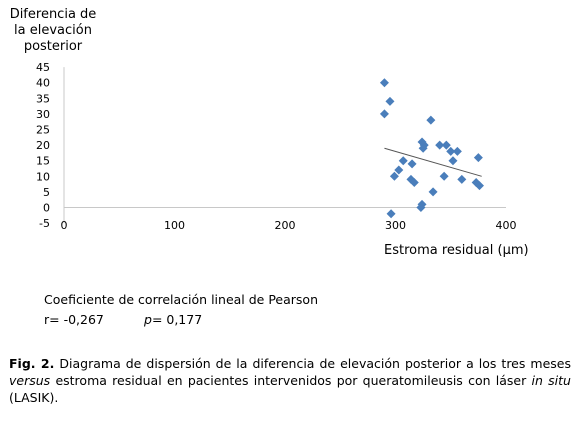 This screenshot has height=422, width=580. Describe the element at coordinates (433, 162) in the screenshot. I see `trend-line` at that location.